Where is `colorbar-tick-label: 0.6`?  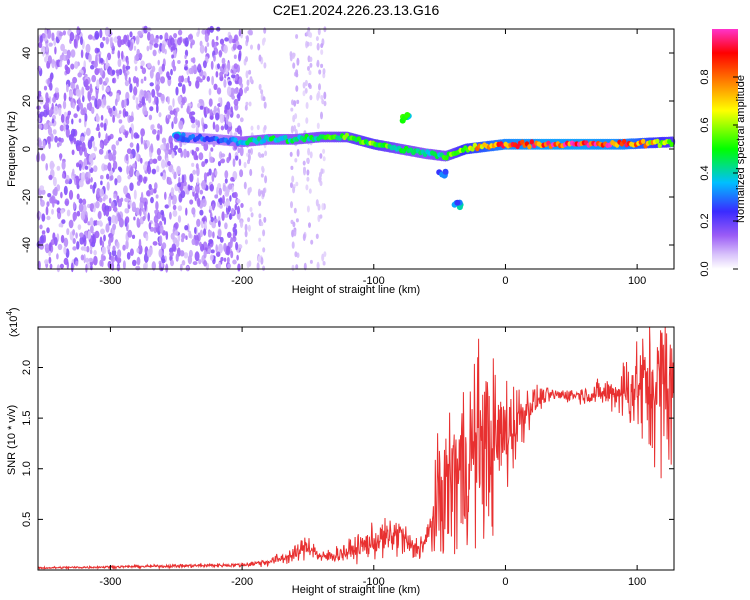 colorbar-tick-label: 0.6 is located at coordinates (705, 124).